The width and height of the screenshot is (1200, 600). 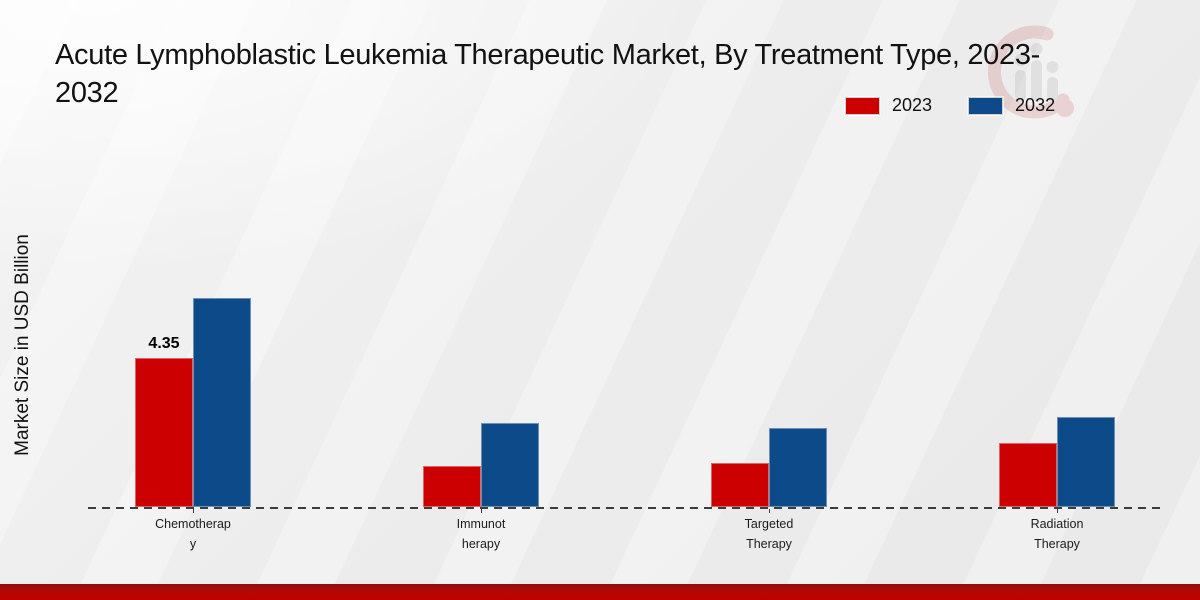 What do you see at coordinates (452, 486) in the screenshot?
I see `bar-2023-immunotherapy` at bounding box center [452, 486].